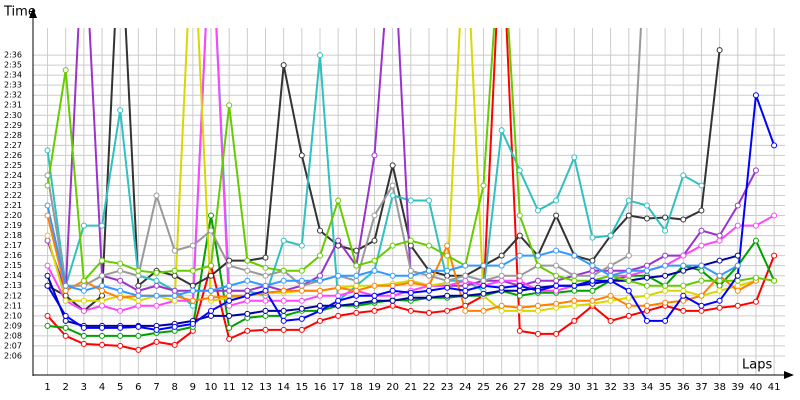 The width and height of the screenshot is (800, 400). Describe the element at coordinates (356, 387) in the screenshot. I see `x-tick-label: 18` at that location.